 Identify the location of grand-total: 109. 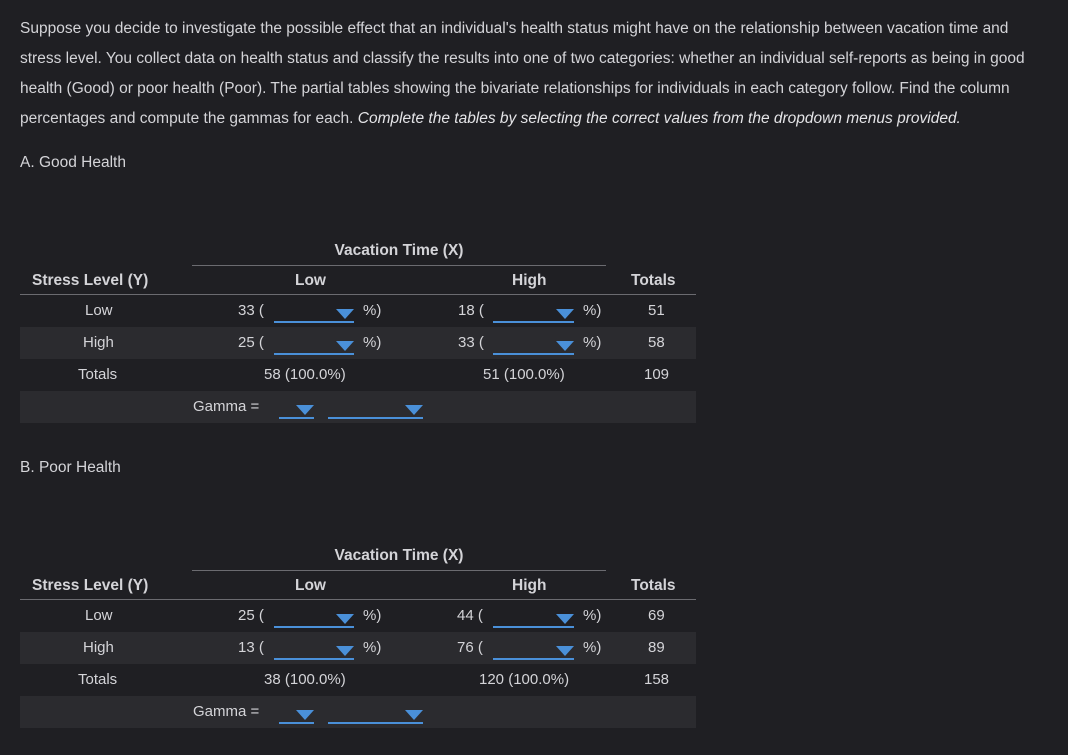
(657, 374).